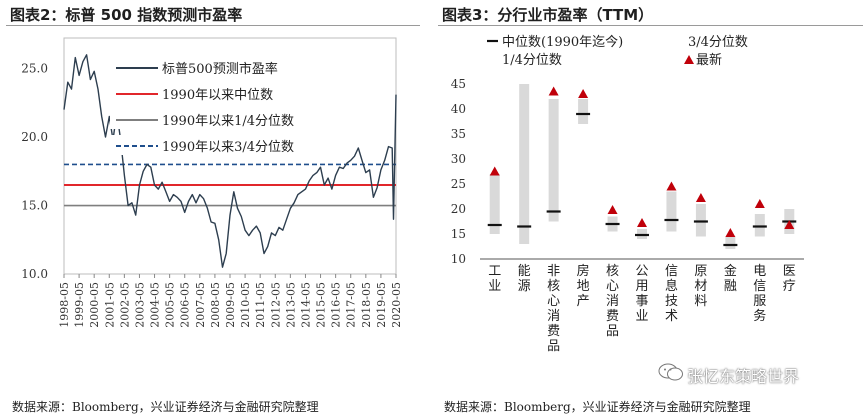  I want to click on category-label-4-char-2: 消, so click(612, 301).